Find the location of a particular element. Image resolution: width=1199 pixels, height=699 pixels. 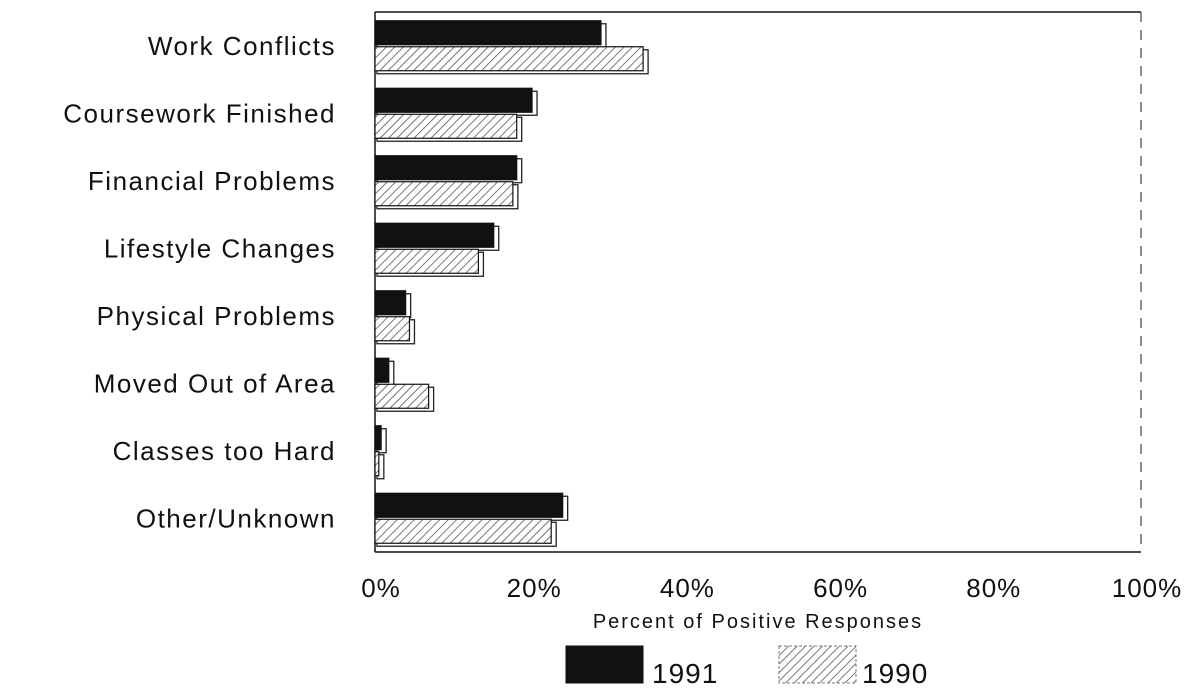

bar-1991-physical-problems is located at coordinates (390, 303).